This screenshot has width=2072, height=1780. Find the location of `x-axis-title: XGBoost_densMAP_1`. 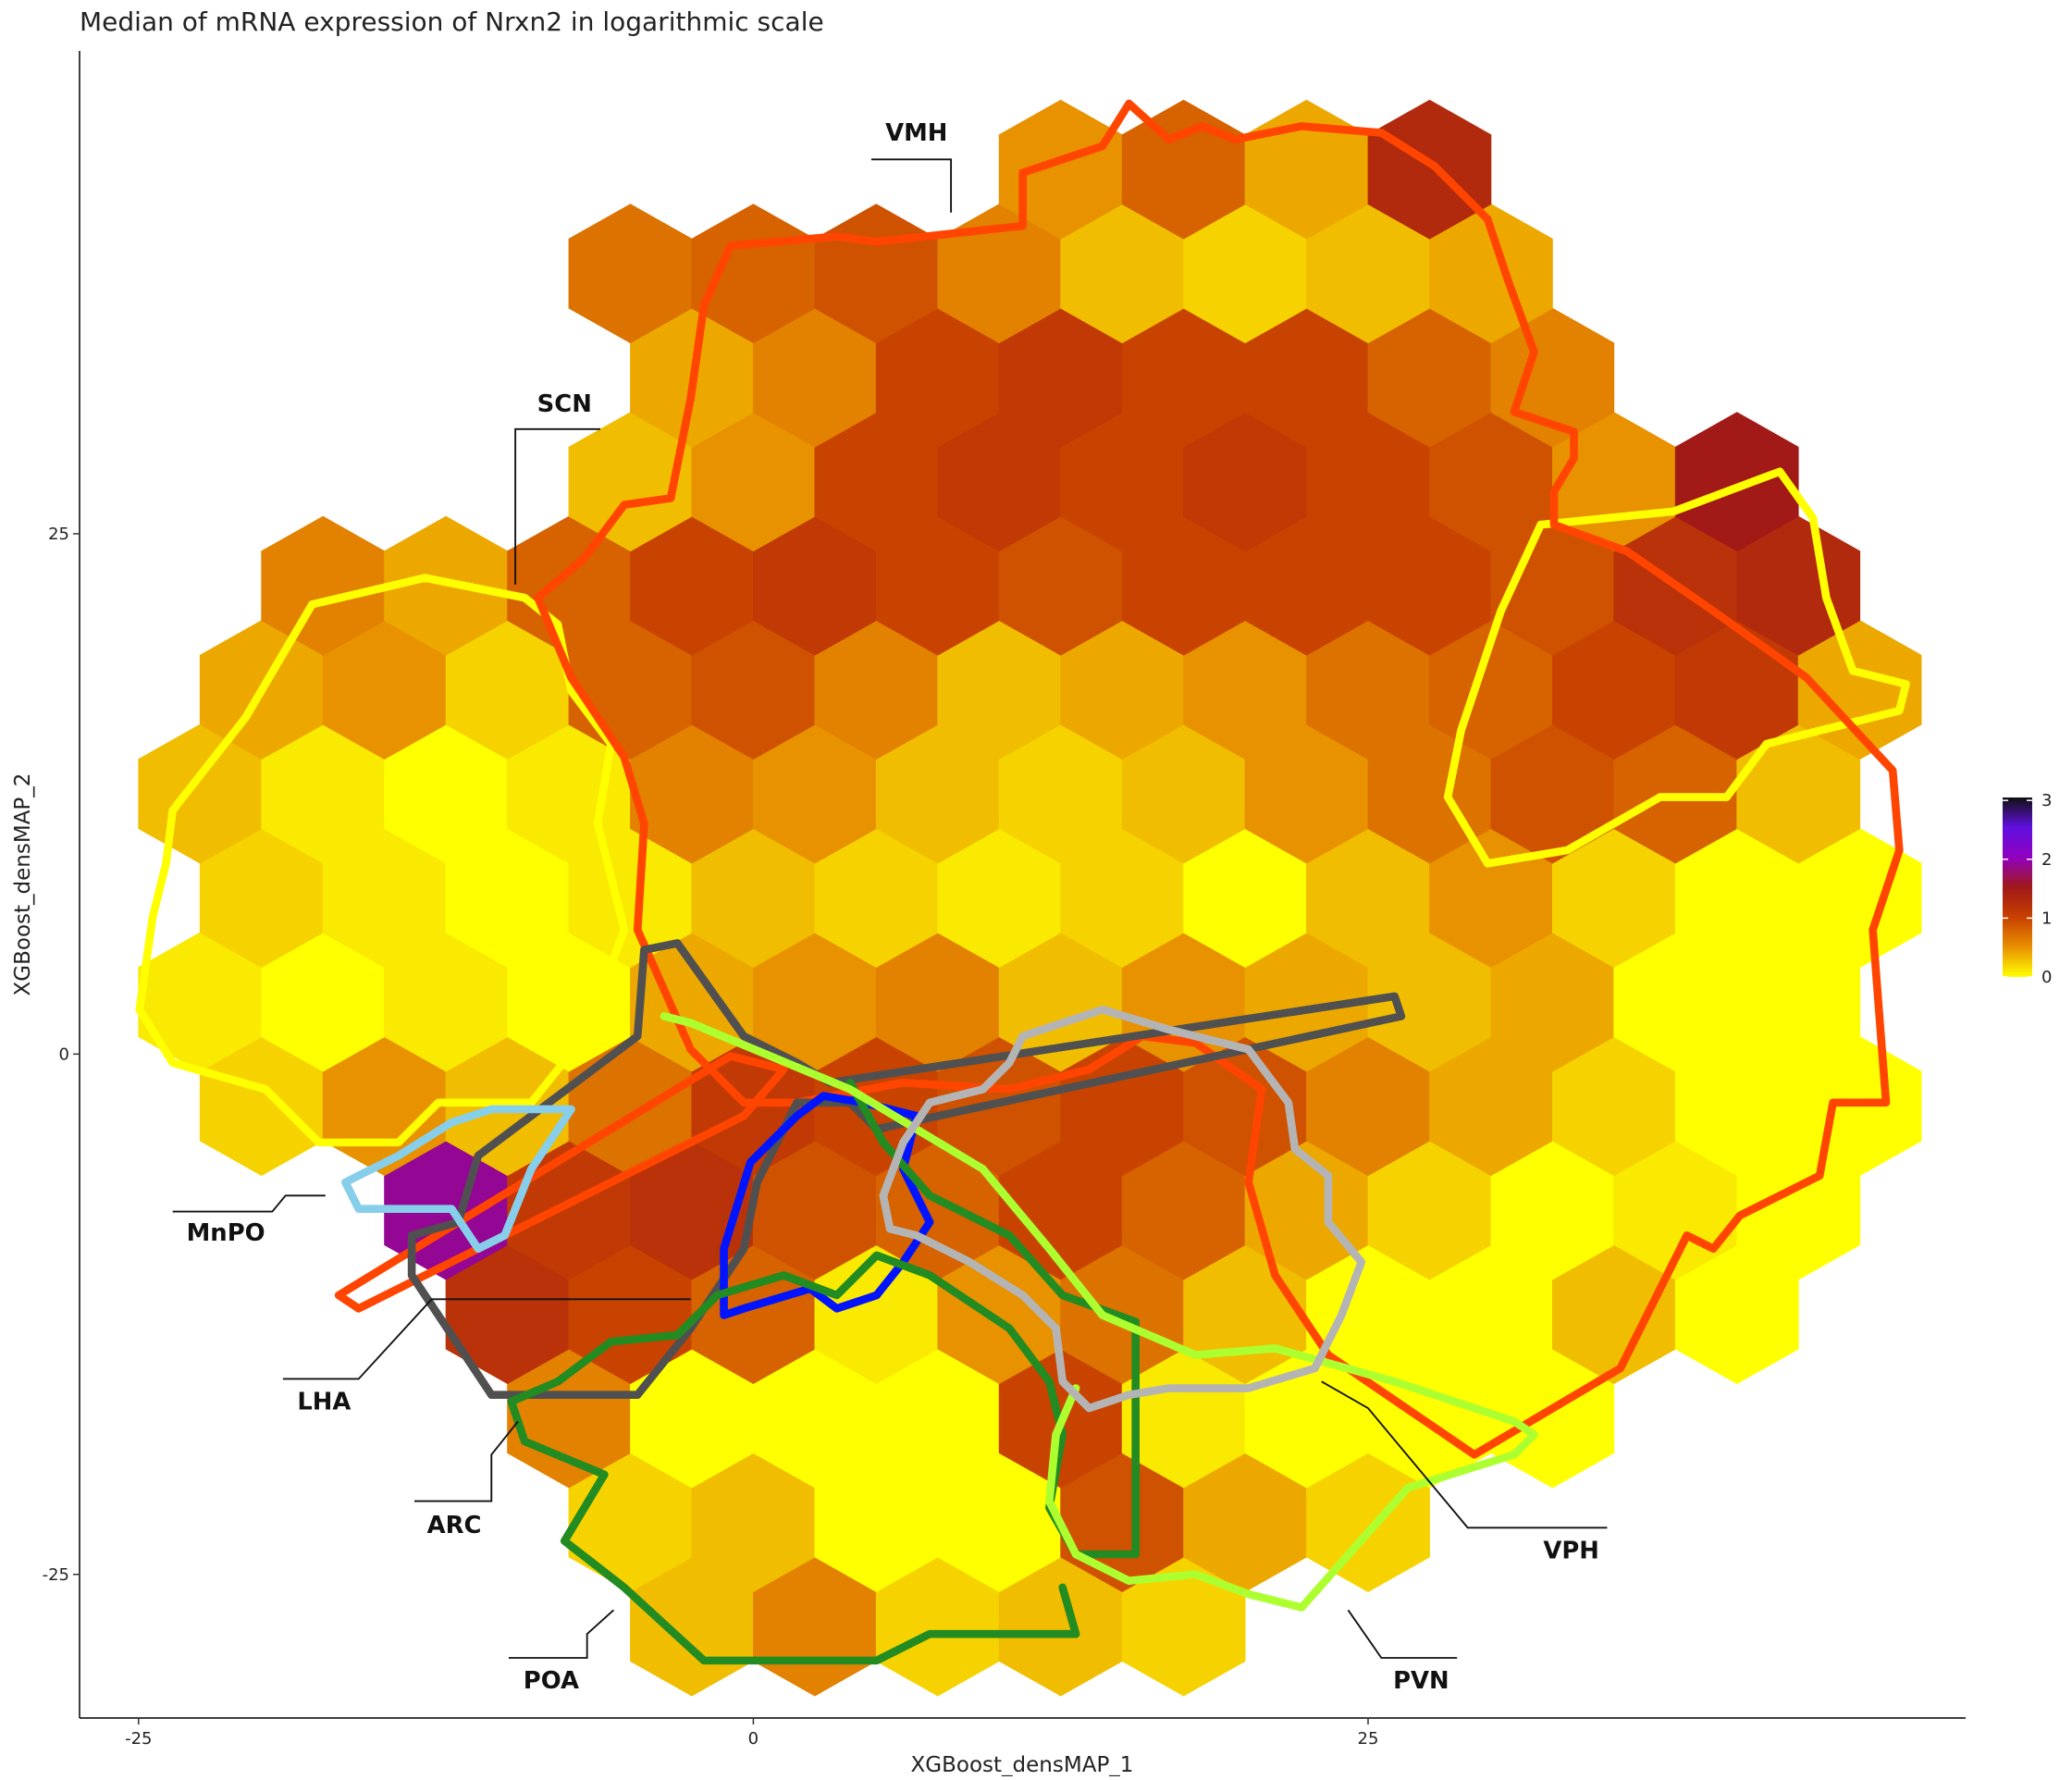

x-axis-title: XGBoost_densMAP_1 is located at coordinates (1023, 1765).